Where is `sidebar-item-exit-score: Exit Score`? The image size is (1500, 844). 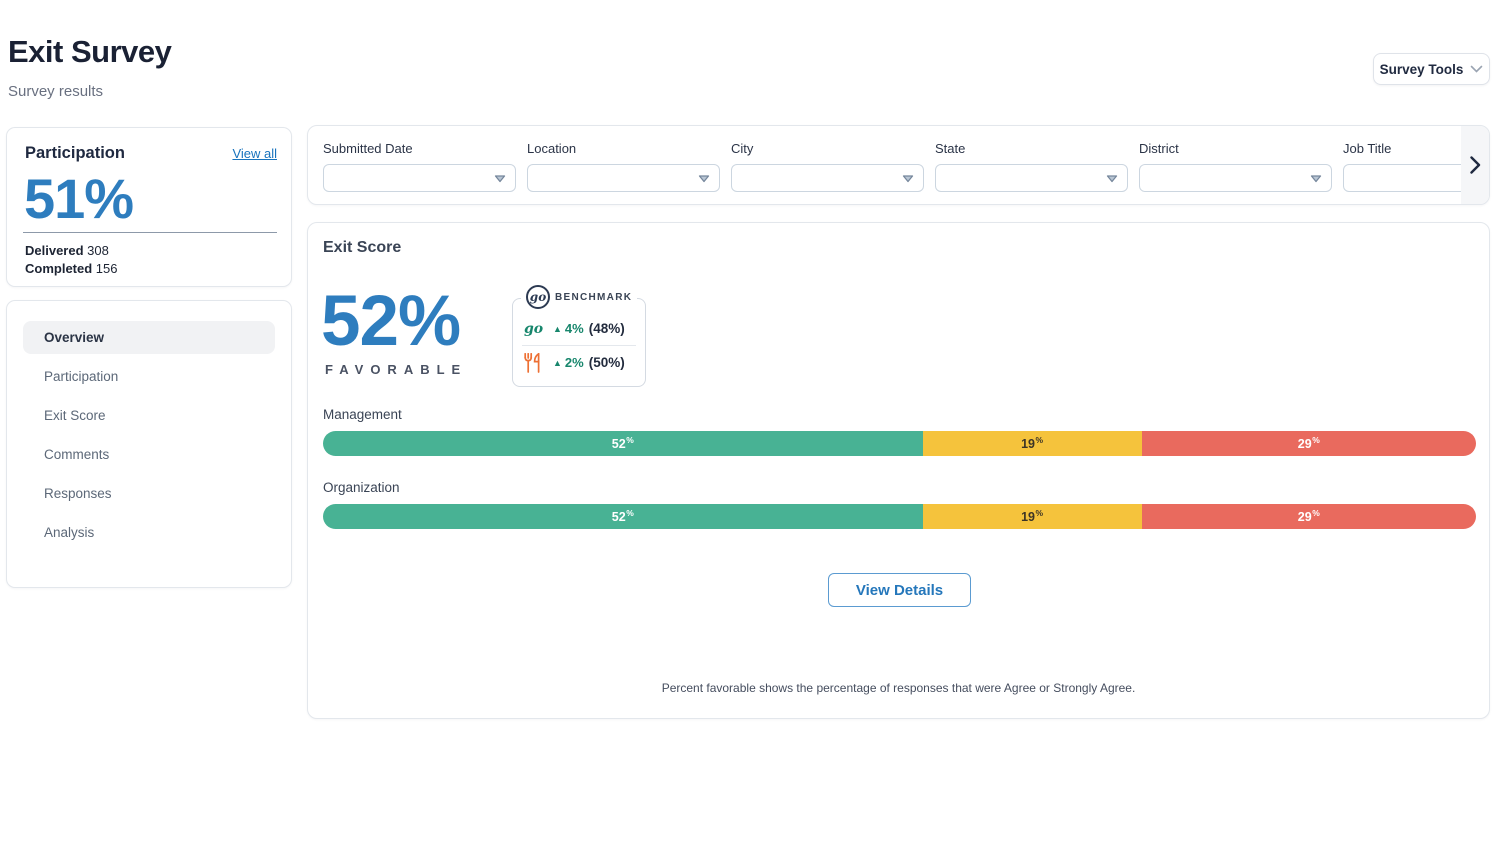 sidebar-item-exit-score: Exit Score is located at coordinates (75, 415).